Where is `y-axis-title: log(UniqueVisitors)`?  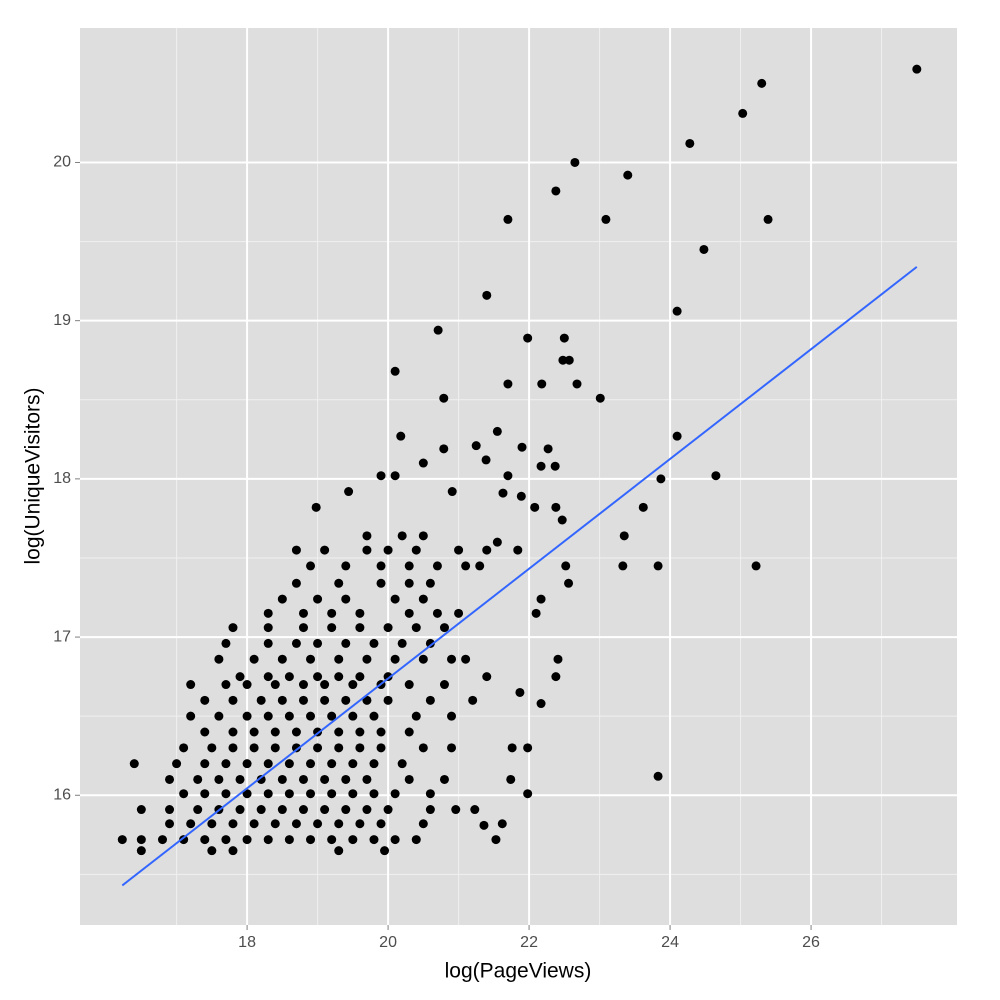 y-axis-title: log(UniqueVisitors) is located at coordinates (33, 475).